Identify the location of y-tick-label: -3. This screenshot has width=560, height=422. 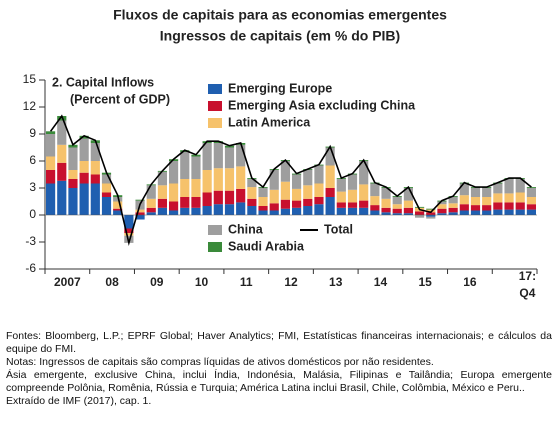
(30, 241).